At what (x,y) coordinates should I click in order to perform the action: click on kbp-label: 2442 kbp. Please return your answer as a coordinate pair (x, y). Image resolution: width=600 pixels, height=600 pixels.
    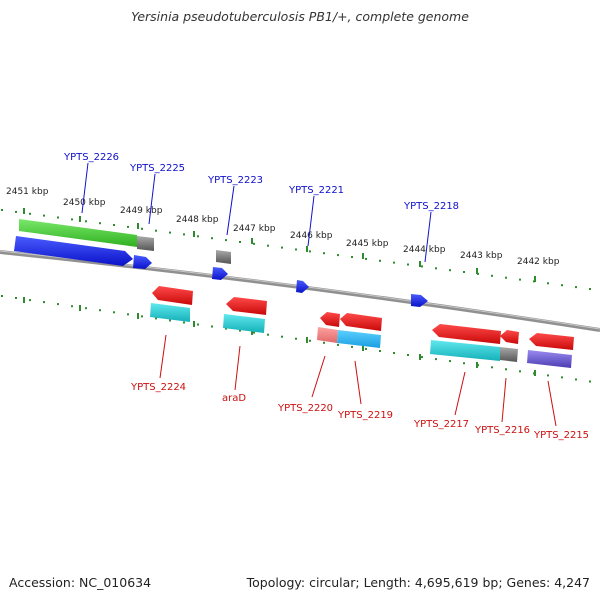
    Looking at the image, I should click on (538, 262).